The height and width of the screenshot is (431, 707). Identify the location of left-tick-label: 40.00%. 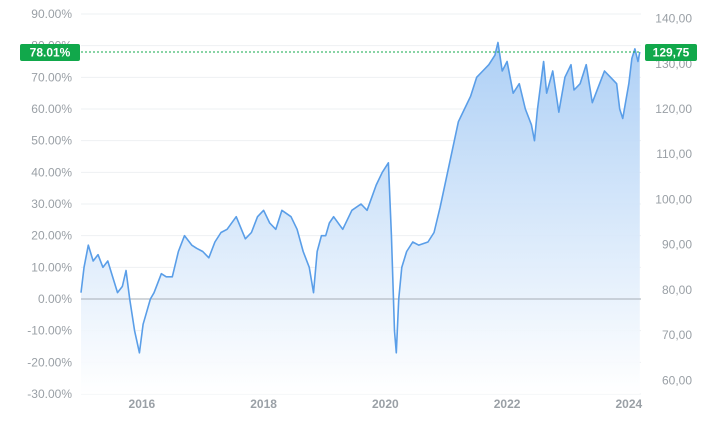
(51, 172).